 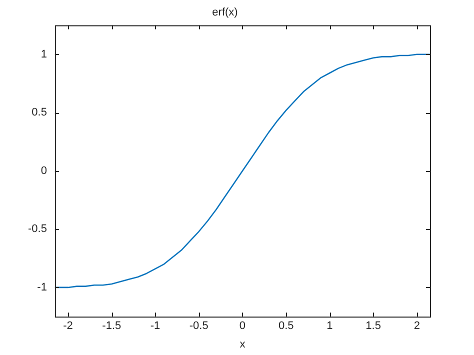 What do you see at coordinates (43, 170) in the screenshot?
I see `y-tick-label: 0` at bounding box center [43, 170].